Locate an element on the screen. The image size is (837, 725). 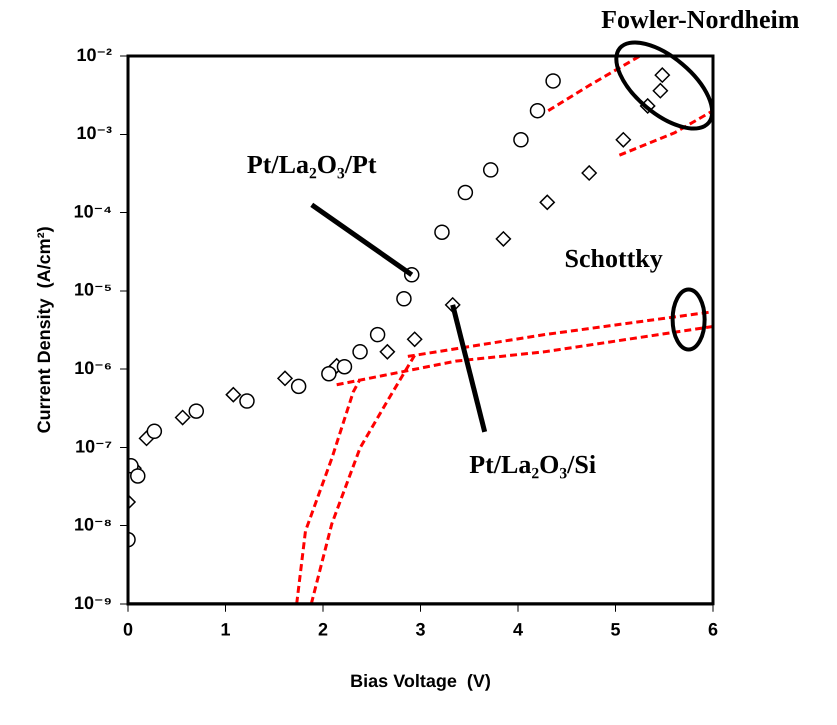
y-tick-label: 10⁻² is located at coordinates (94, 54).